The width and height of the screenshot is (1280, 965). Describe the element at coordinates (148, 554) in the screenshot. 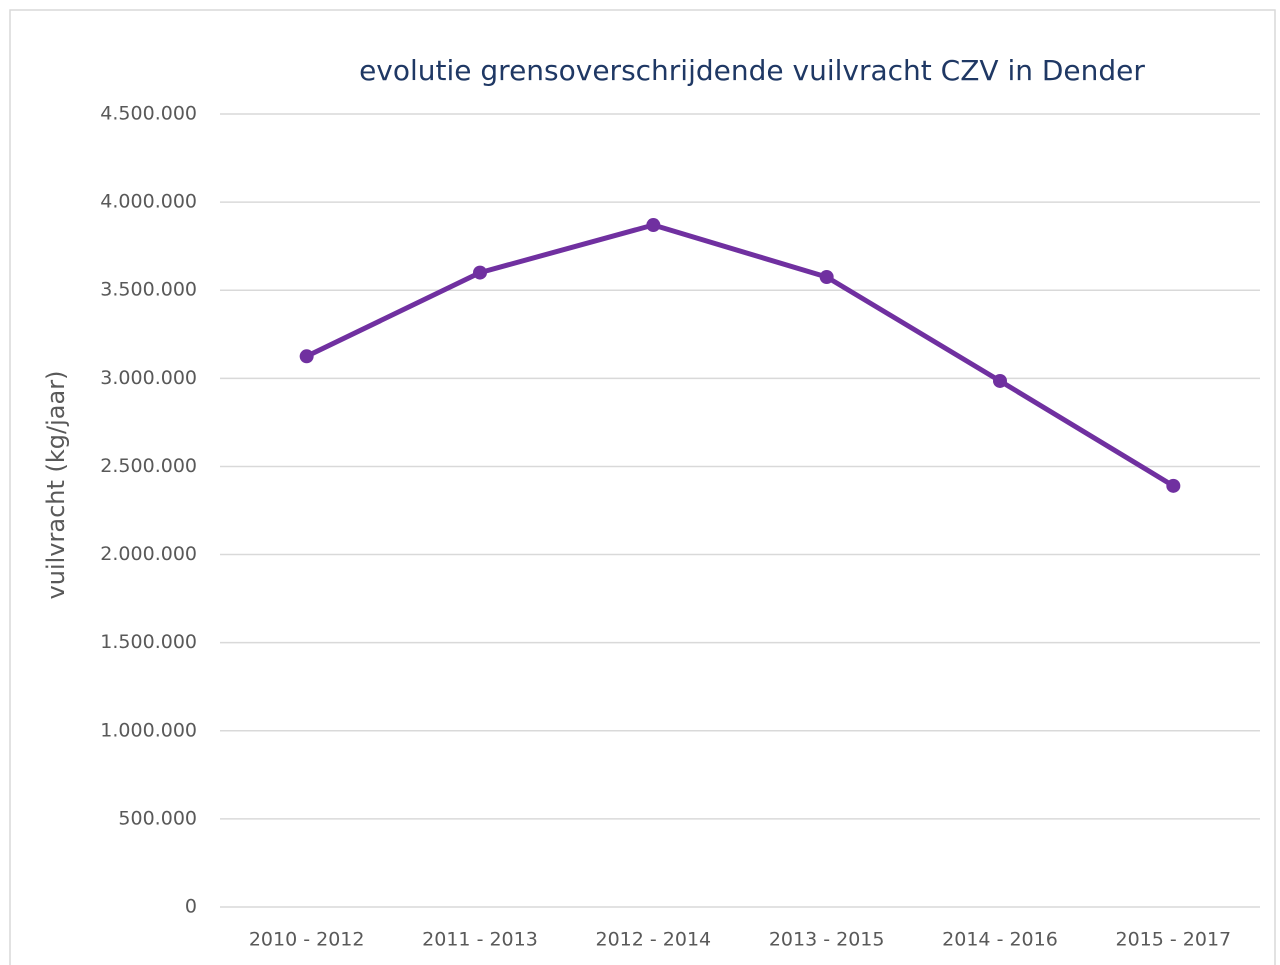

I see `y-tick-label: 2.000.000` at that location.